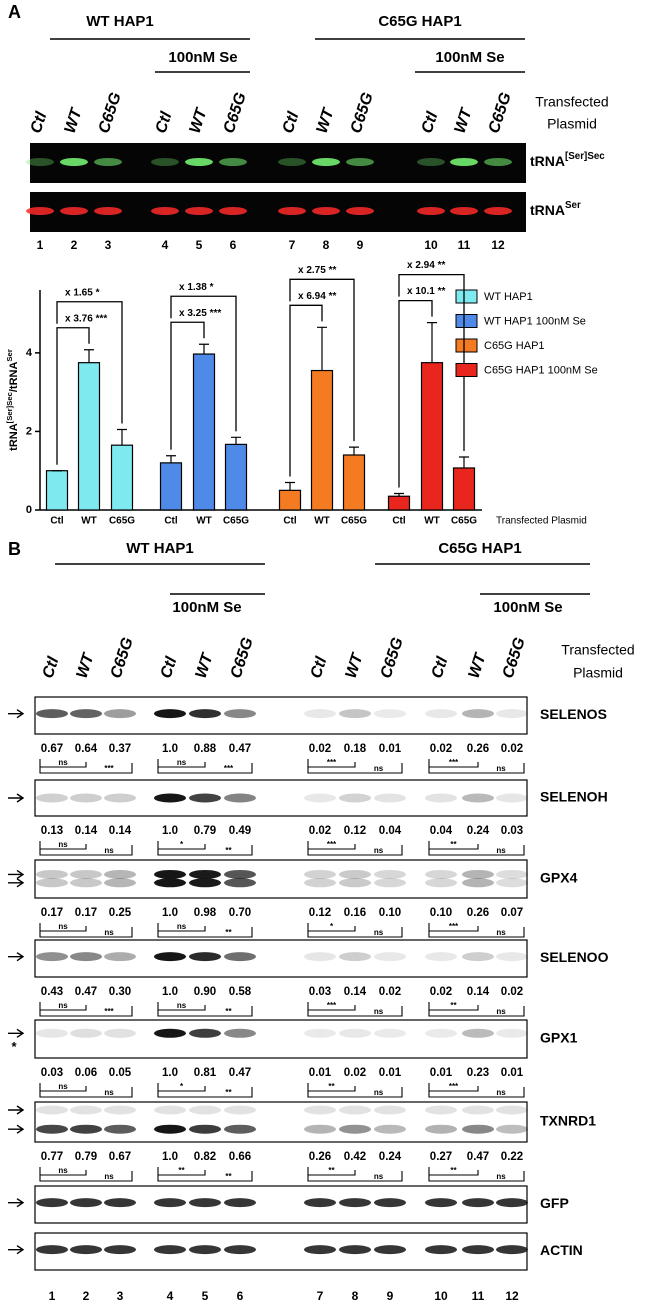 The image size is (646, 1316). I want to click on quantification: 0.13, so click(52, 831).